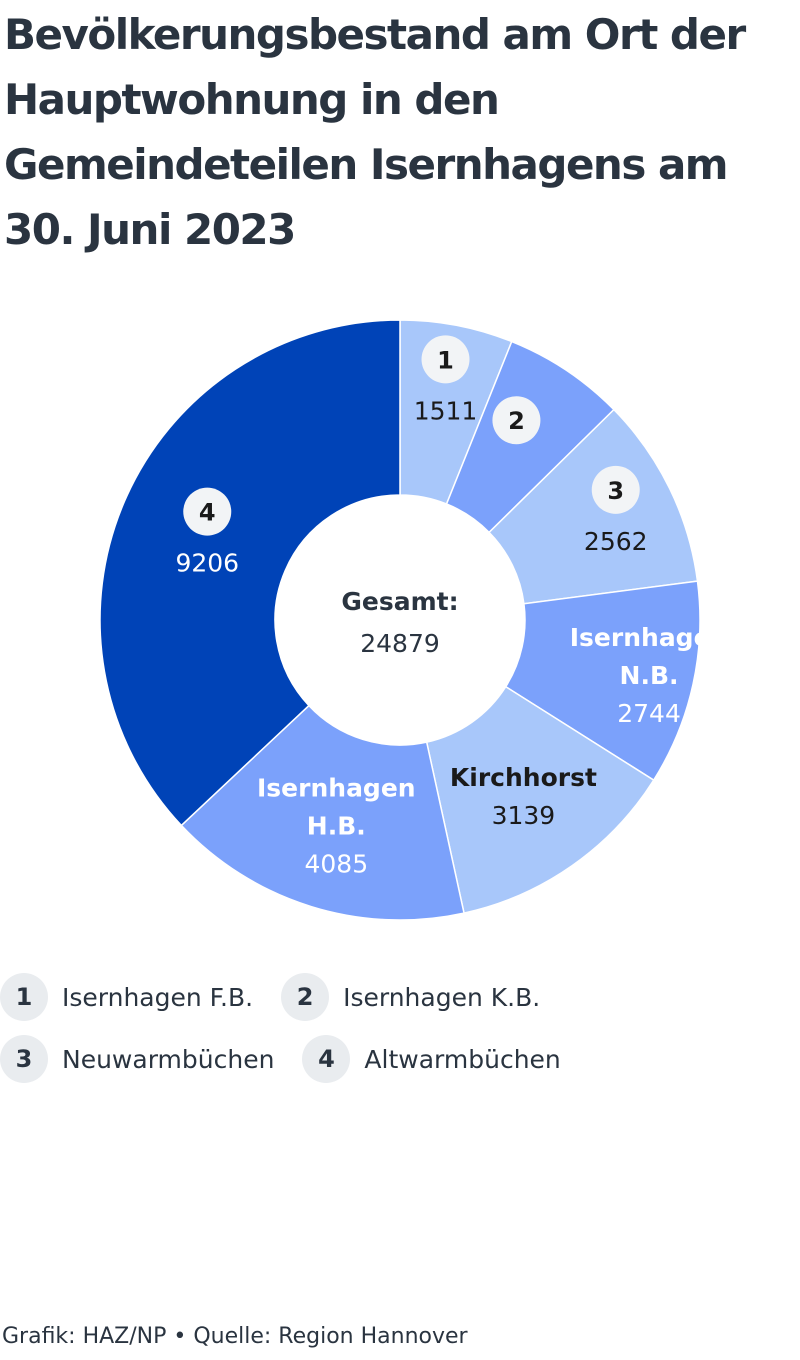 The image size is (800, 1360). I want to click on slice-badge-text: 2, so click(516, 421).